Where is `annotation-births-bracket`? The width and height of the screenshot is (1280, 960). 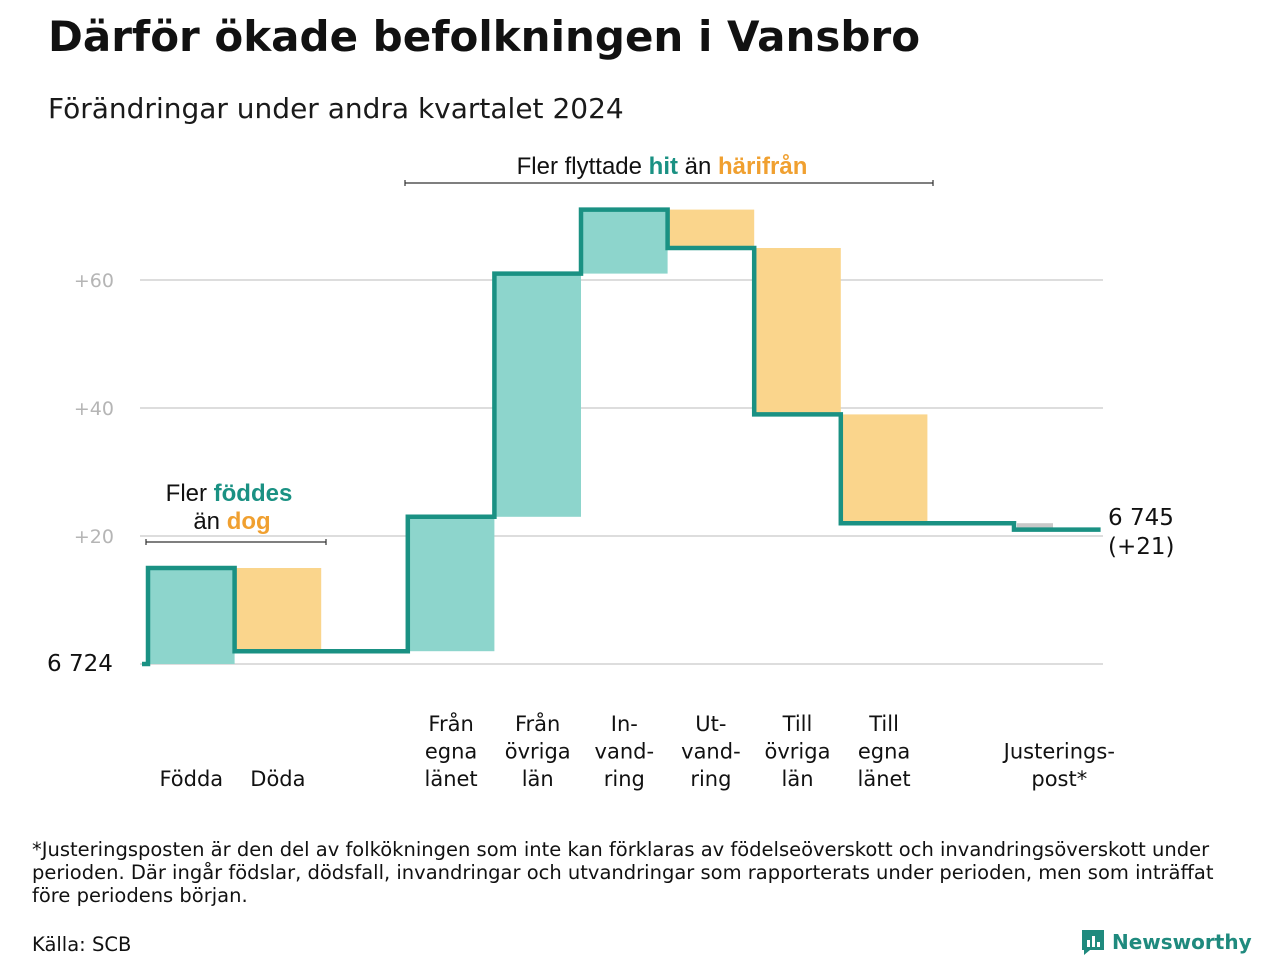
annotation-births-bracket is located at coordinates (236, 542).